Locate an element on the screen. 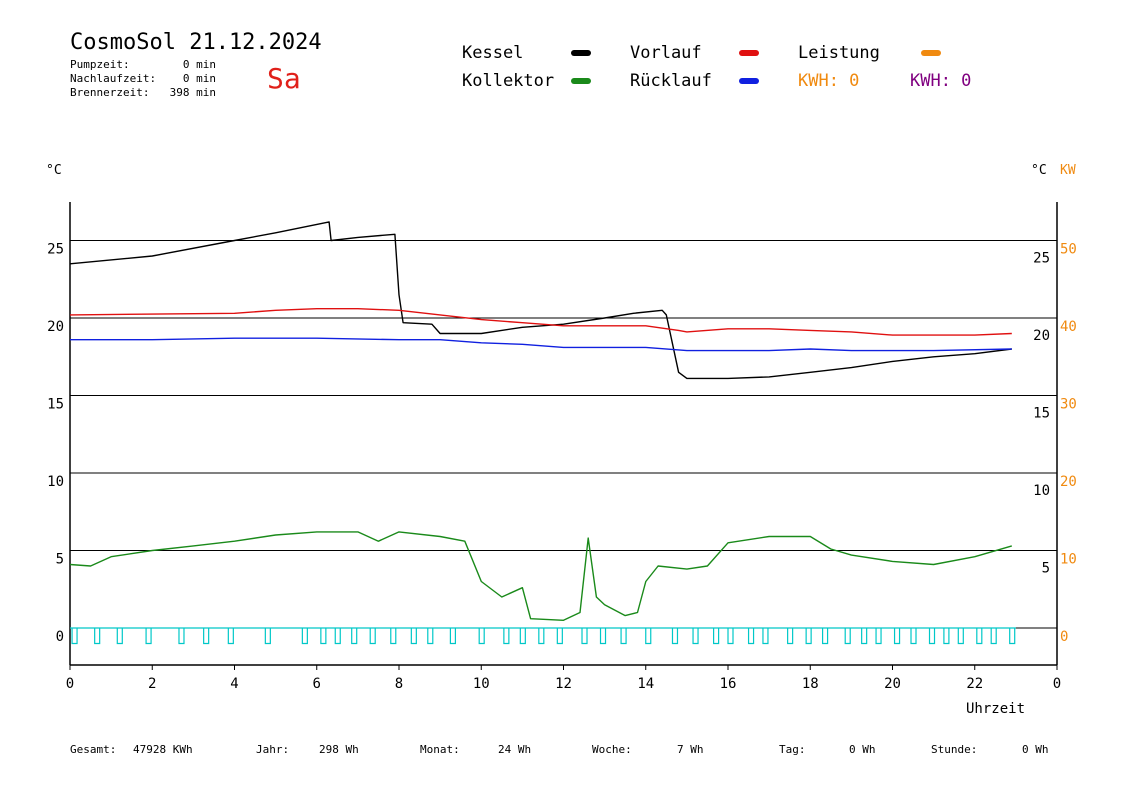  y-right-kw-tick-label: 20 is located at coordinates (1068, 482).